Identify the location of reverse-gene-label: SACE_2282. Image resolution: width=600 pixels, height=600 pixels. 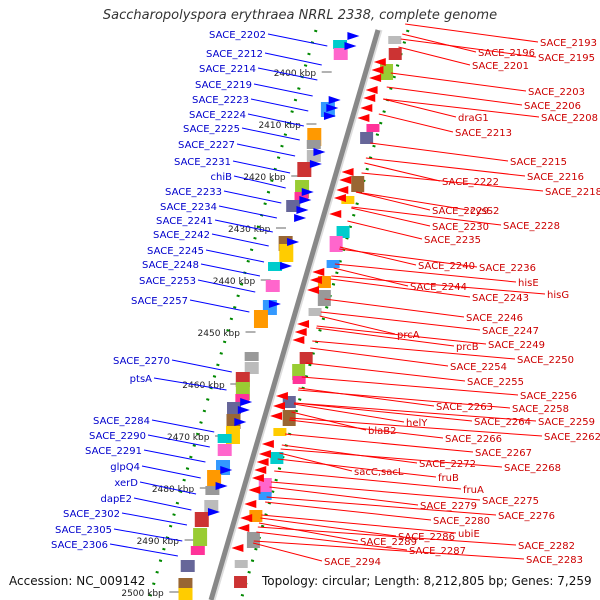
(546, 546).